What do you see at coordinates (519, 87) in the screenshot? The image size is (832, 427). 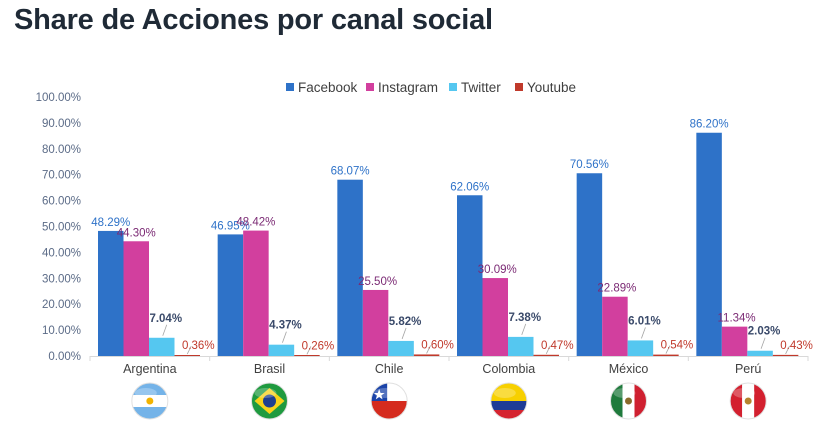 I see `legend-swatch-youtube` at bounding box center [519, 87].